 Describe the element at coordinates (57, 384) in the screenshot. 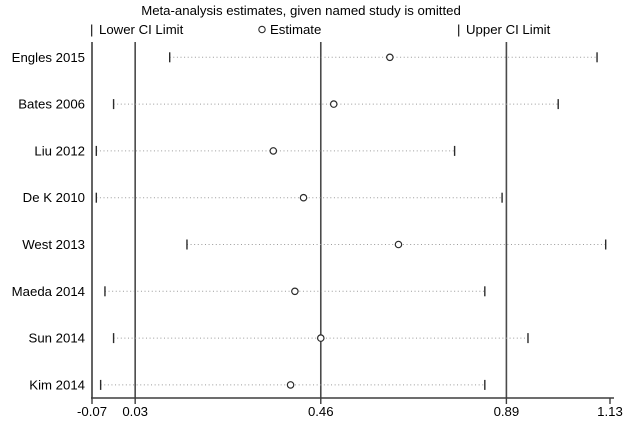

I see `study-label: Kim 2014` at that location.